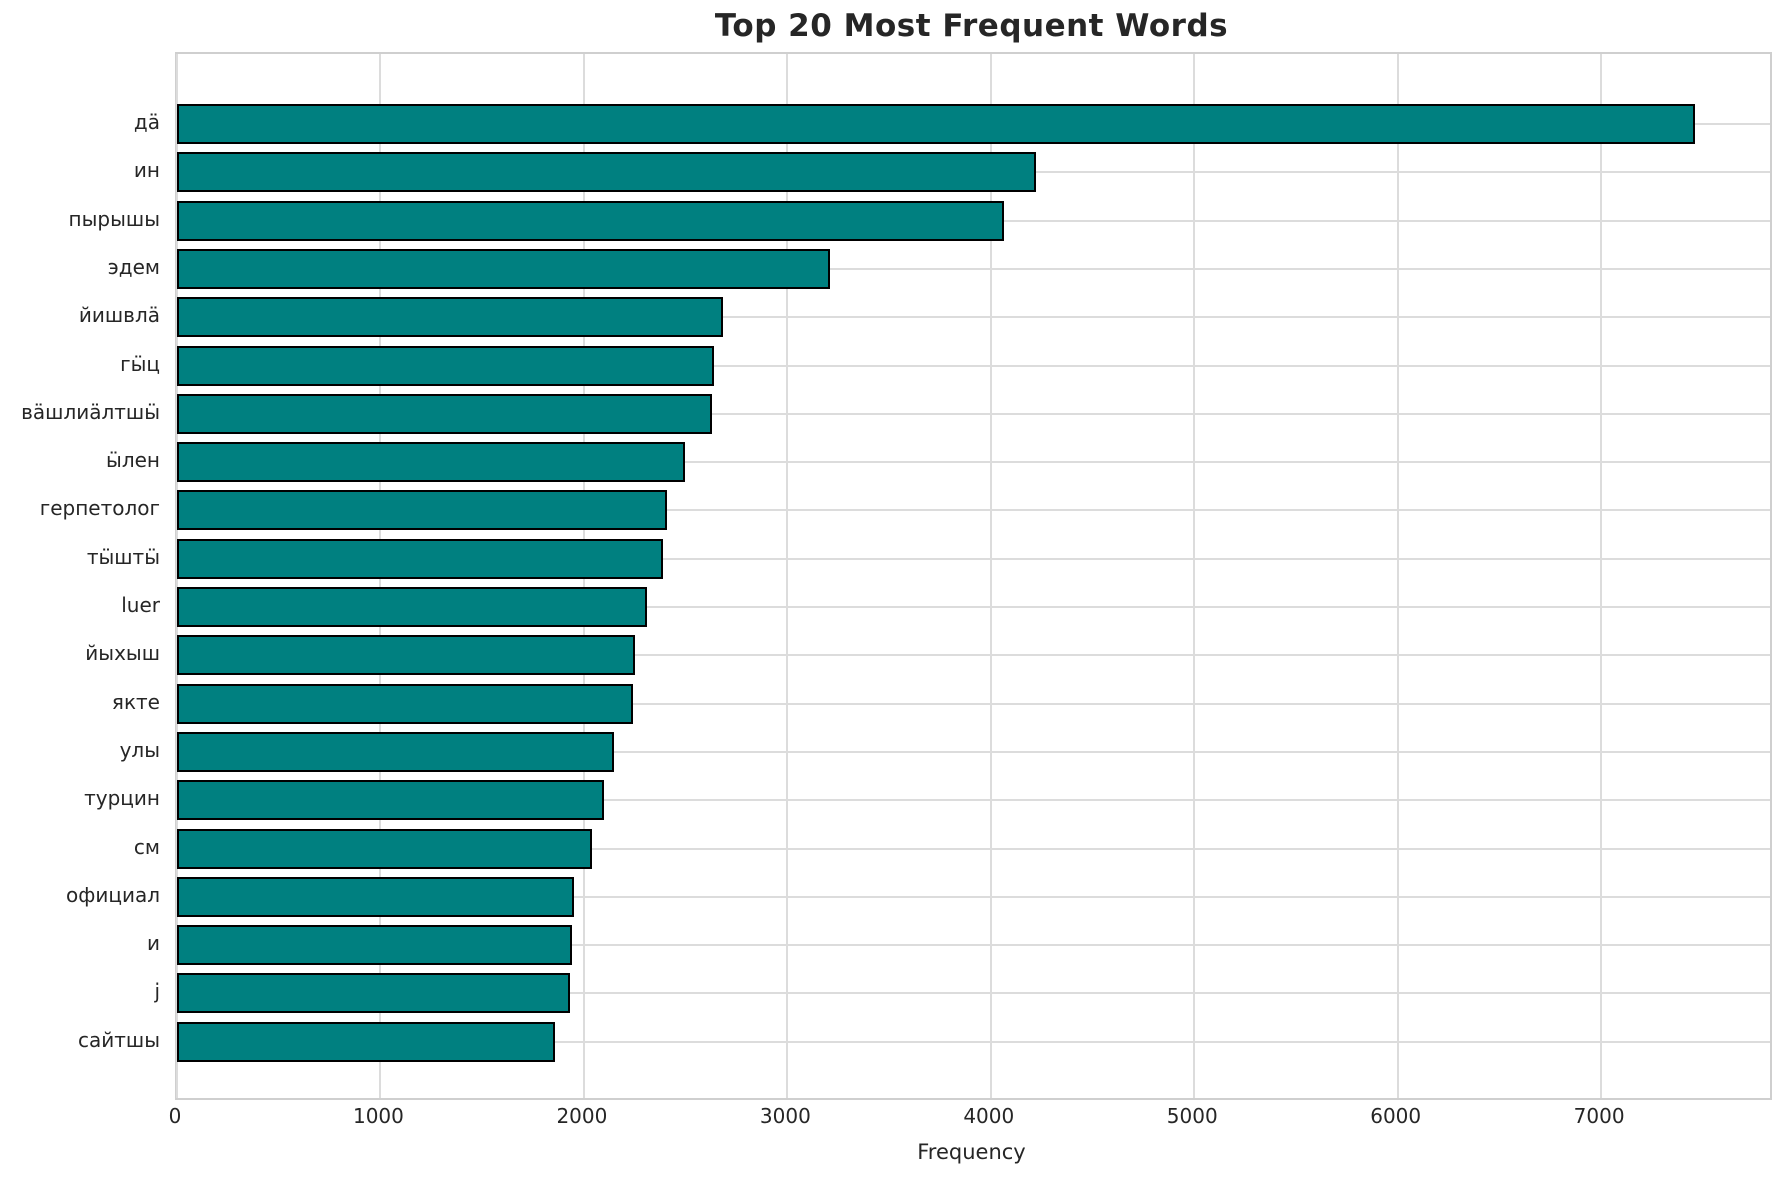 The width and height of the screenshot is (1784, 1185). Describe the element at coordinates (157, 991) in the screenshot. I see `y-tick-label: j` at that location.